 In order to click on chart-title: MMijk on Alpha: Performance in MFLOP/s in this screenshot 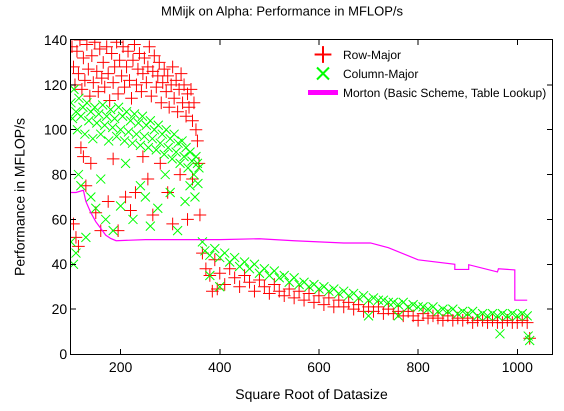, I will do `click(282, 10)`.